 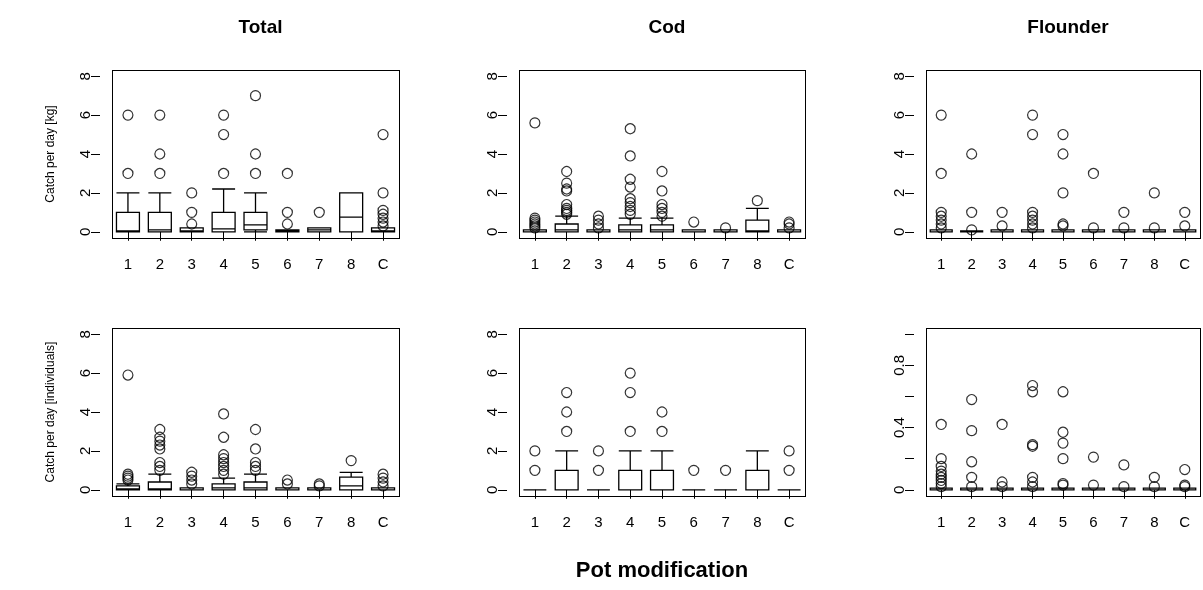 What do you see at coordinates (662, 569) in the screenshot?
I see `x-axis-title: Pot modification` at bounding box center [662, 569].